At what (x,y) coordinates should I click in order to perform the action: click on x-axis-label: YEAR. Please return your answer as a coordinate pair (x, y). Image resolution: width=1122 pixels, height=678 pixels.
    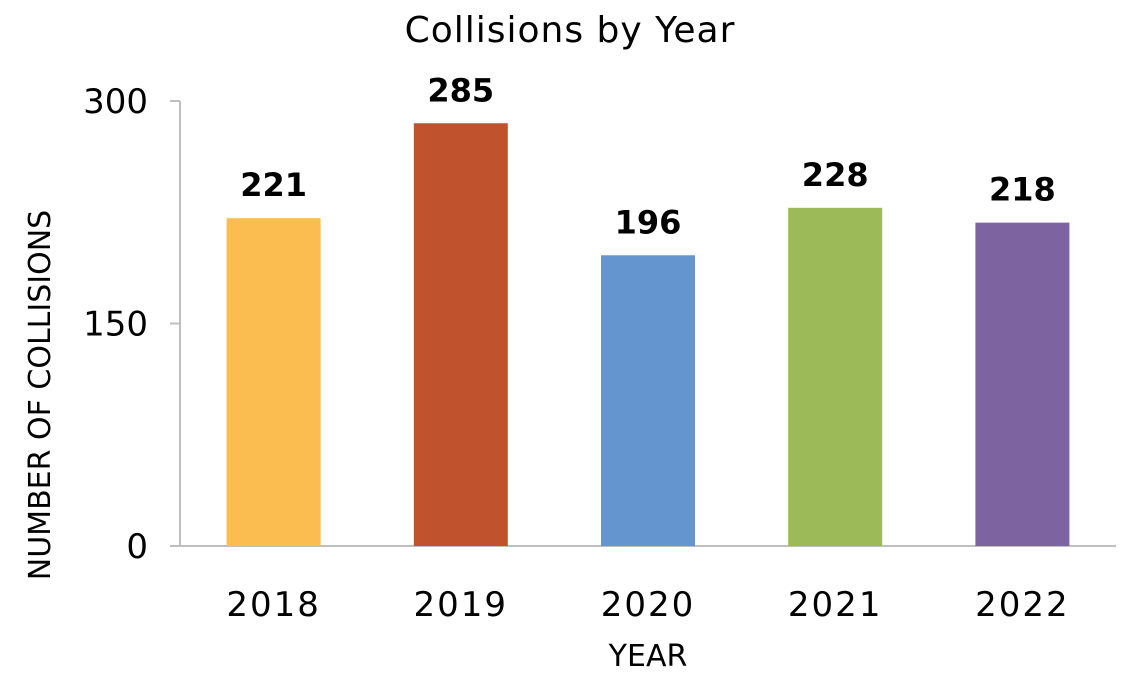
    Looking at the image, I should click on (648, 656).